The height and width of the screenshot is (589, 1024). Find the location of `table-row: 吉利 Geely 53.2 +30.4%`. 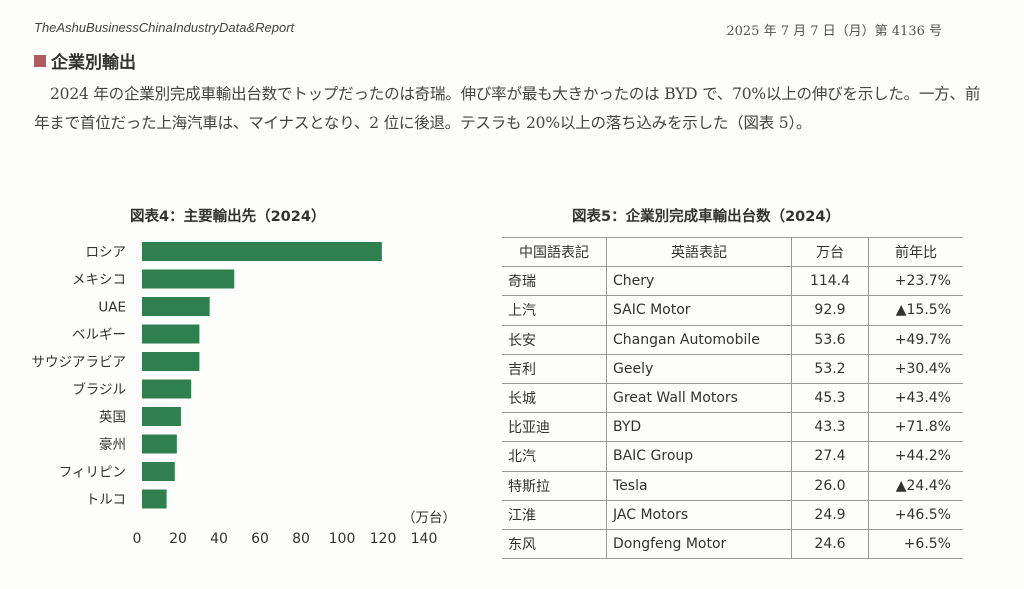

table-row: 吉利 Geely 53.2 +30.4% is located at coordinates (732, 368).